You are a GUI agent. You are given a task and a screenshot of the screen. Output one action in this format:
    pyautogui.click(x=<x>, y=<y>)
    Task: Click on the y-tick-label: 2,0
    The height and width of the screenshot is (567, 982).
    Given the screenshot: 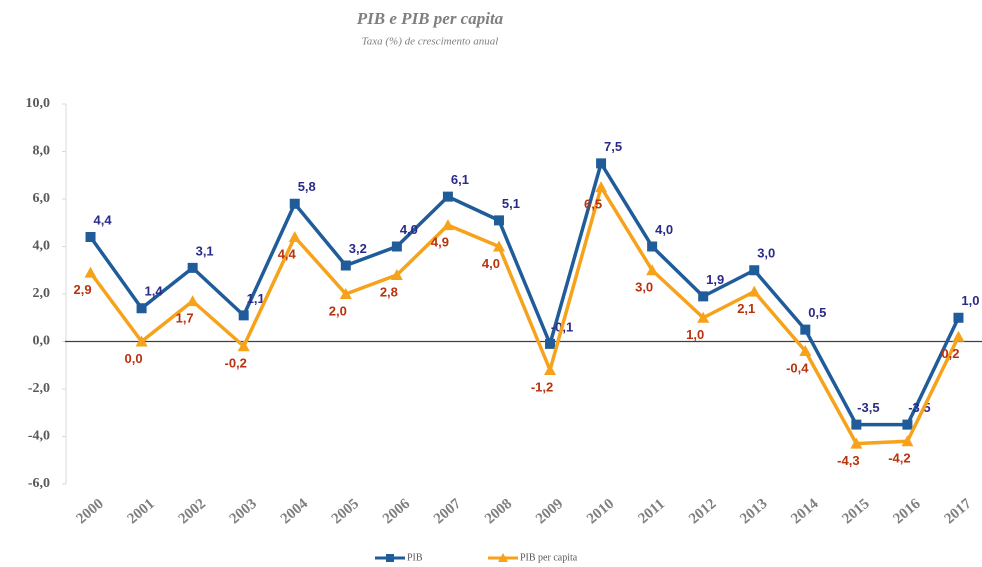 What is the action you would take?
    pyautogui.click(x=42, y=293)
    